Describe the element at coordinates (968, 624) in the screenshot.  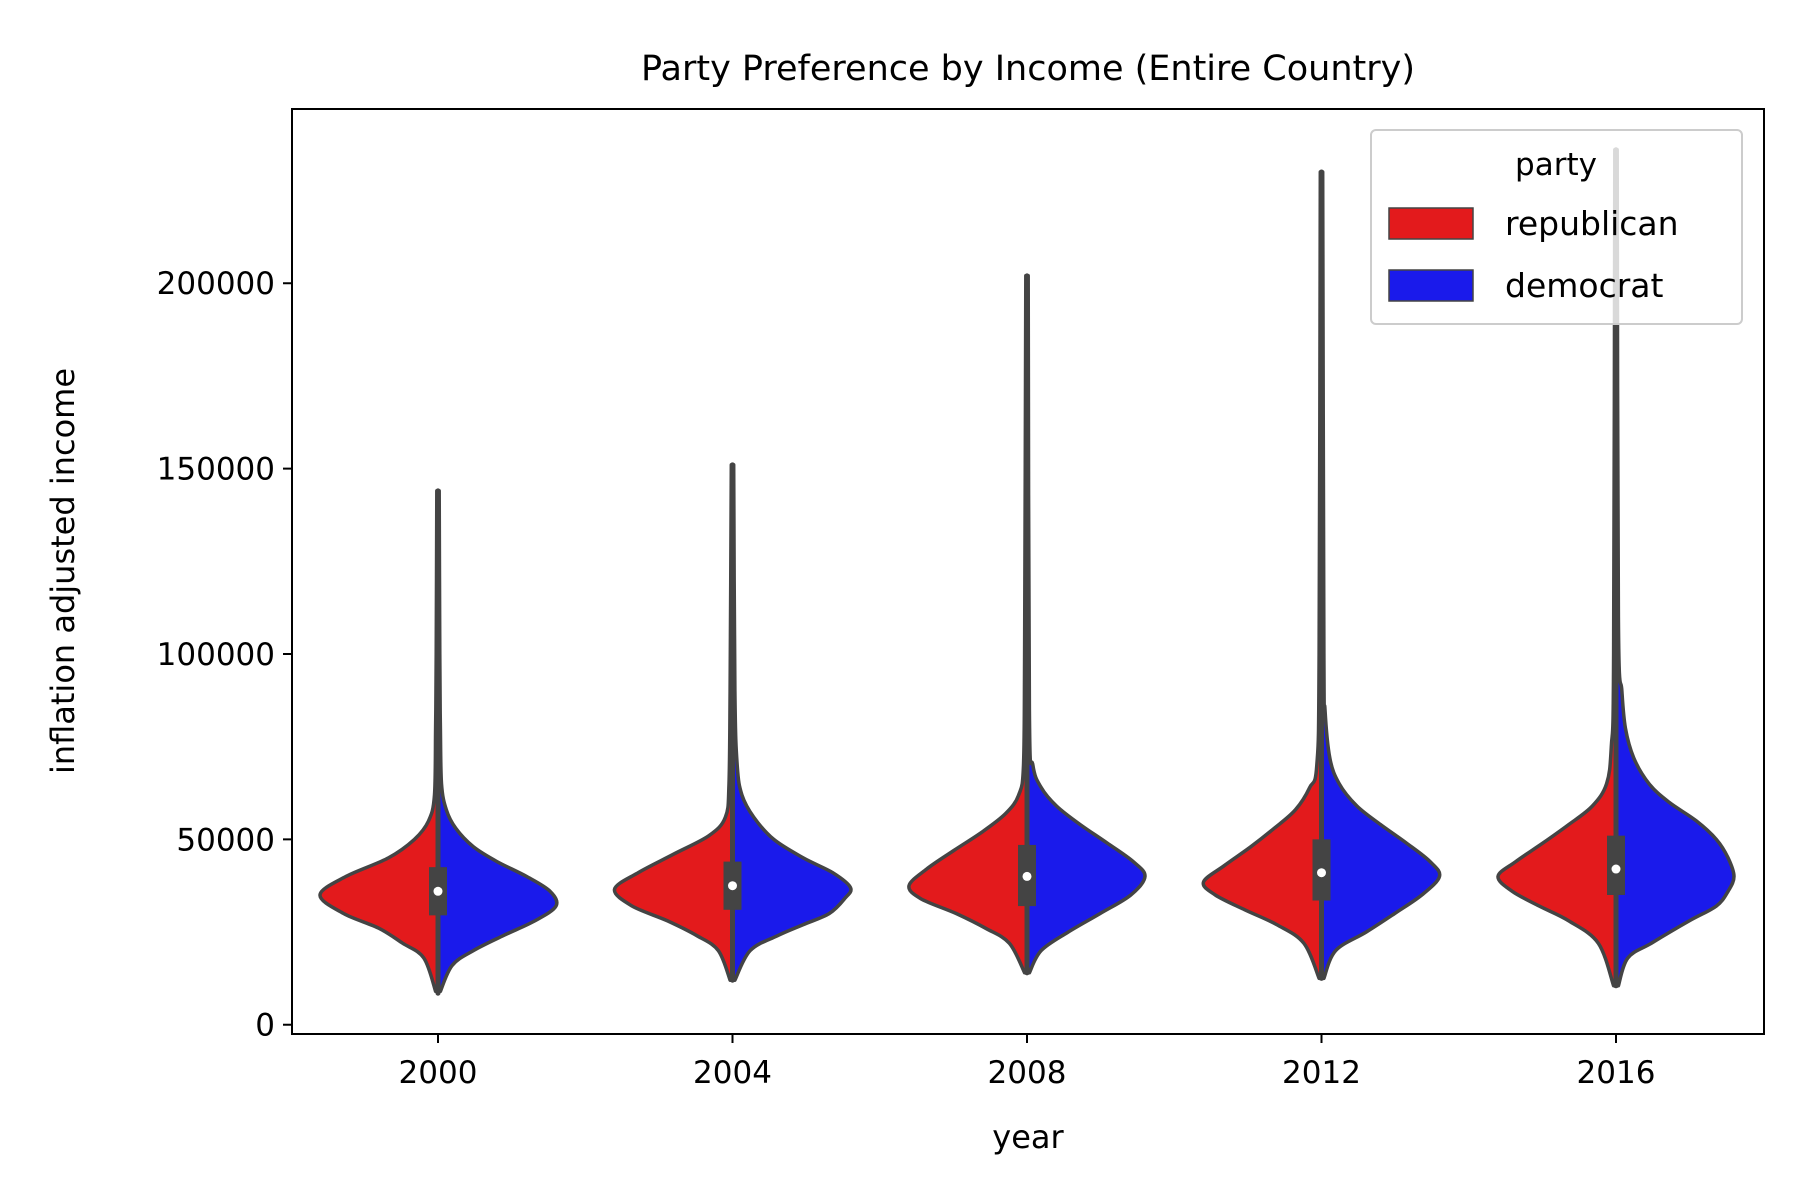
I see `violin-half-republican-2008` at that location.